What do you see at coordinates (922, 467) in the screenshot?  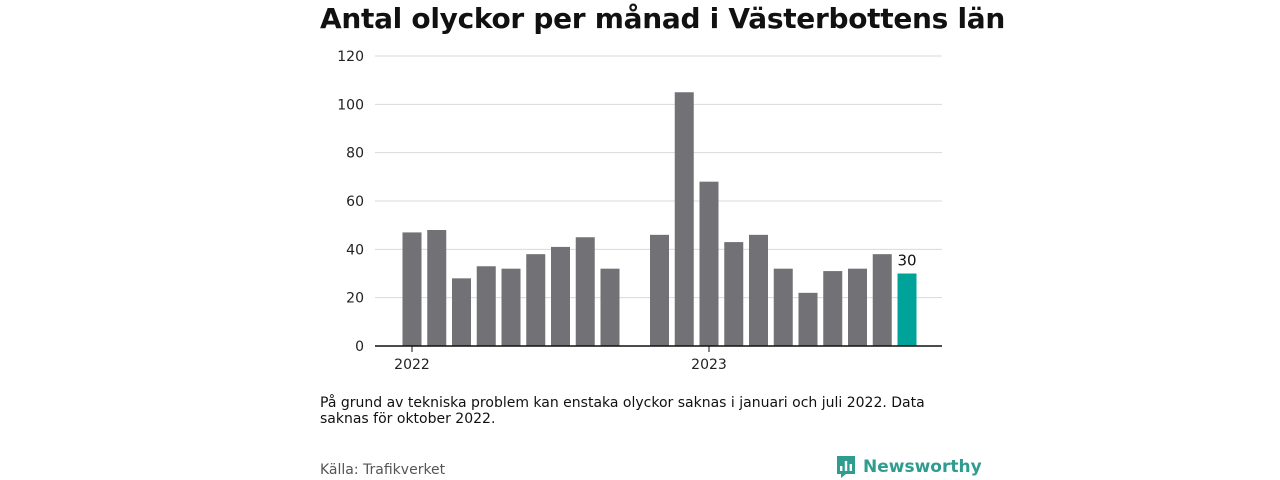 I see `brand-name: Newsworthy` at bounding box center [922, 467].